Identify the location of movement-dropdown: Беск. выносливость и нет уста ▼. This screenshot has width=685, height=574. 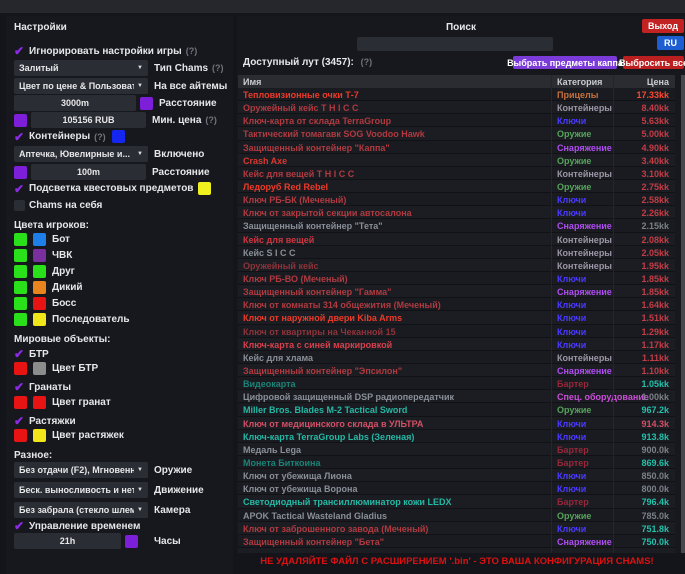
(81, 490).